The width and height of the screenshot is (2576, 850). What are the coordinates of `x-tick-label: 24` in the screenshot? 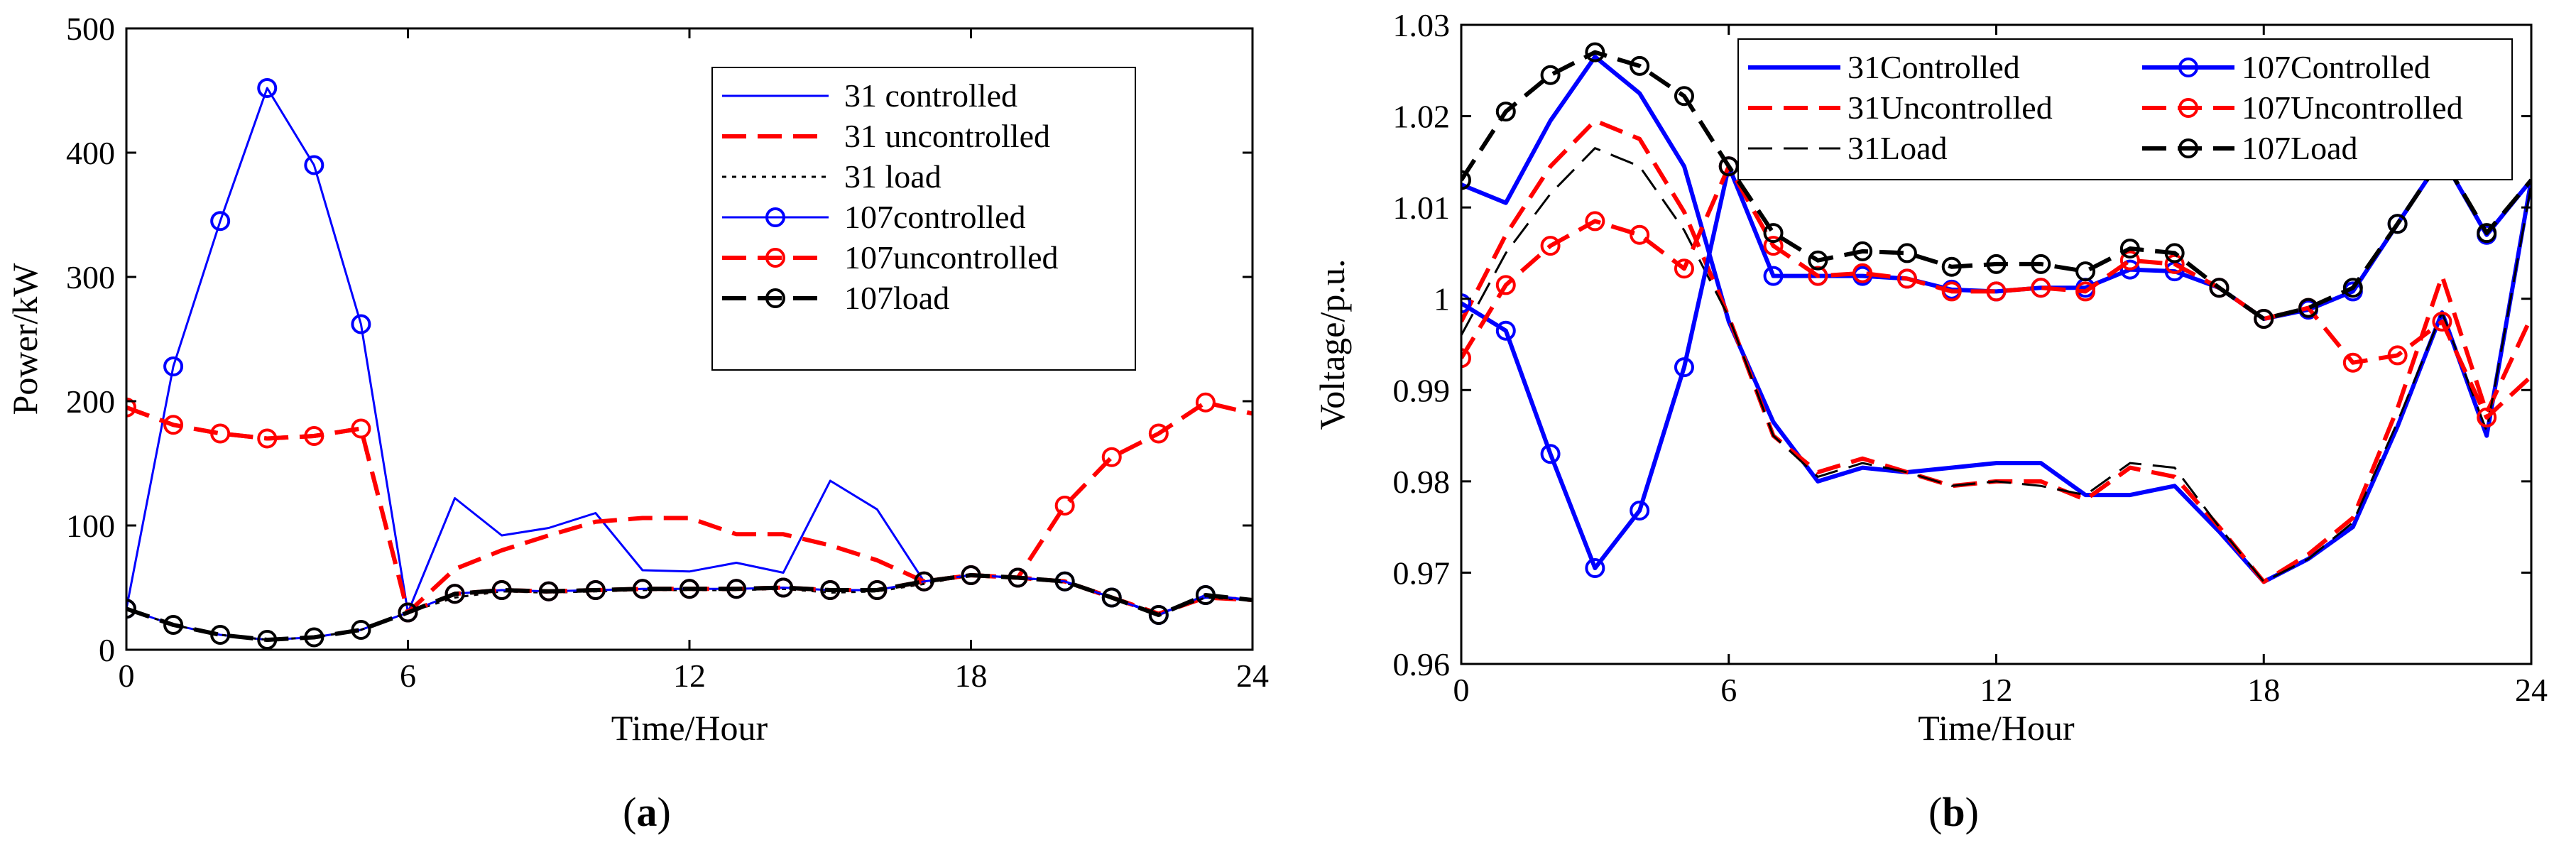 It's located at (2531, 690).